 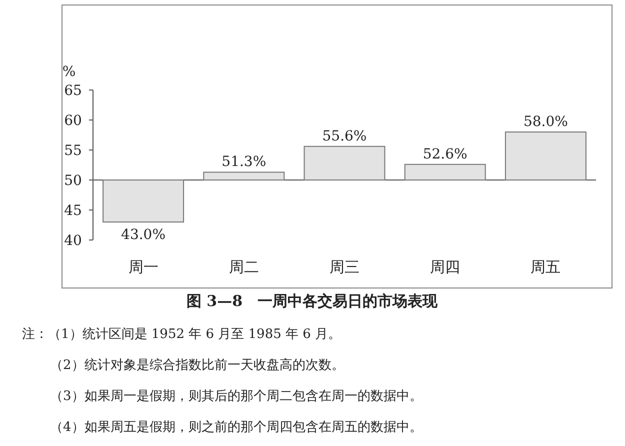 I want to click on data-label: 51.3%, so click(x=244, y=162).